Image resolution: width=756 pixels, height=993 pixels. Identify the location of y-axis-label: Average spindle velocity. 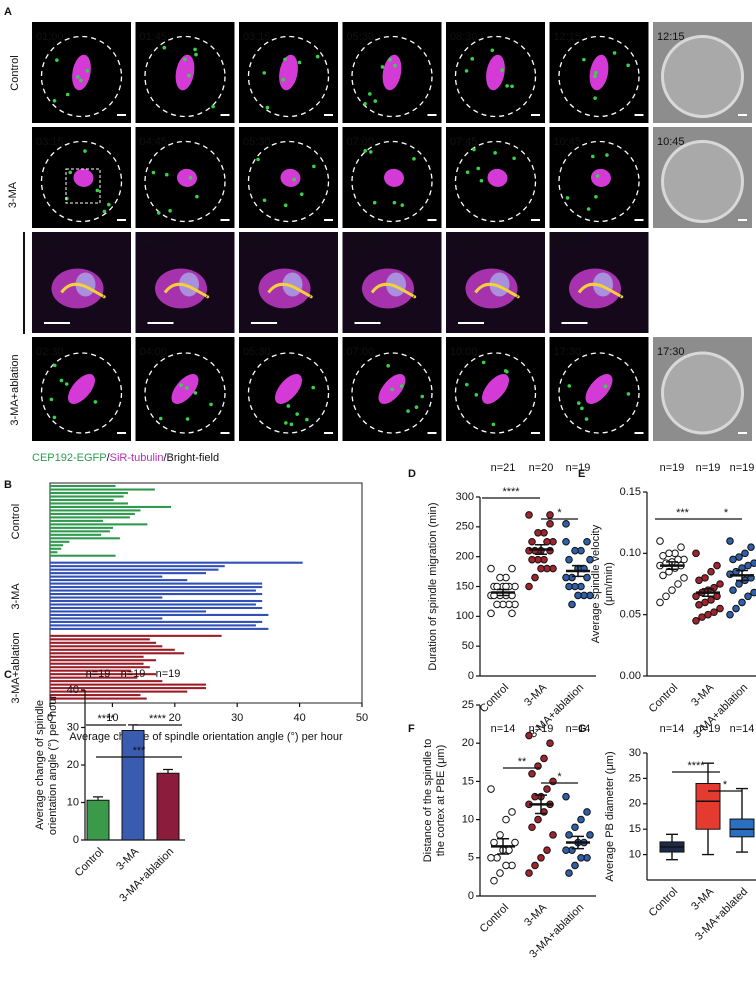
(596, 583).